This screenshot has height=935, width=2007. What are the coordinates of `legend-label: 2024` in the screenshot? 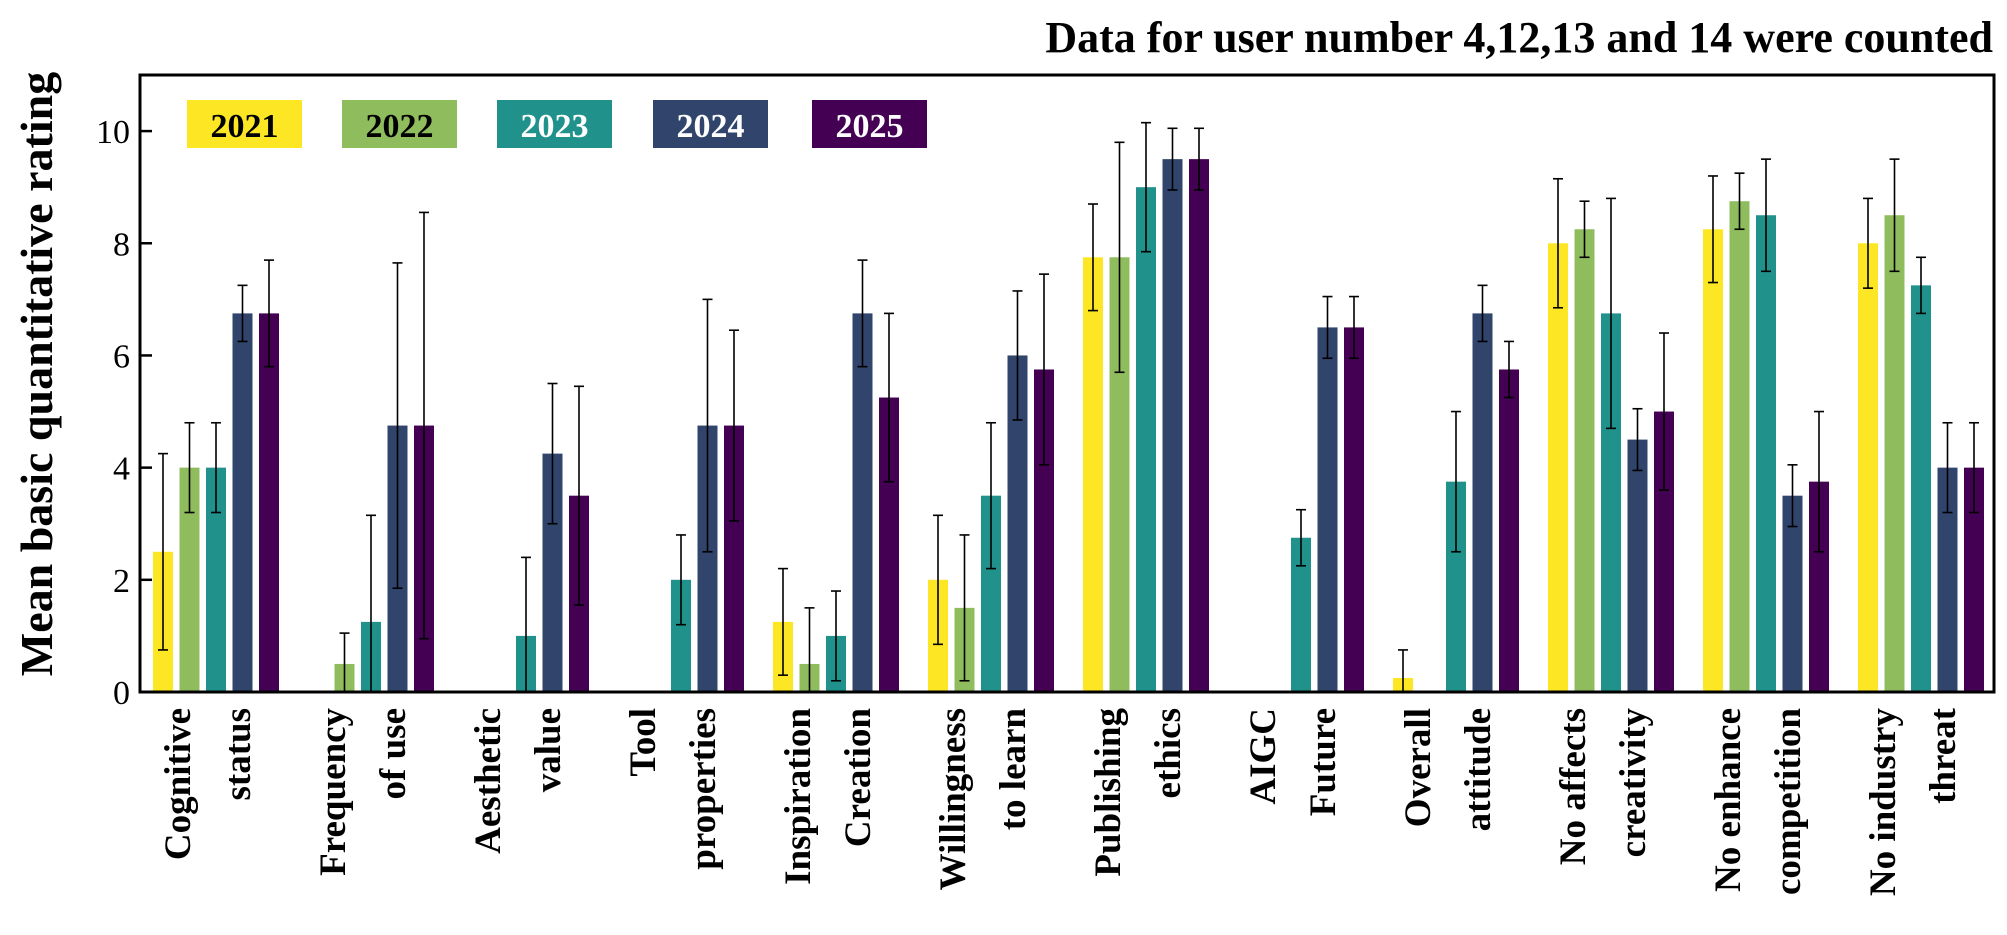 It's located at (711, 126).